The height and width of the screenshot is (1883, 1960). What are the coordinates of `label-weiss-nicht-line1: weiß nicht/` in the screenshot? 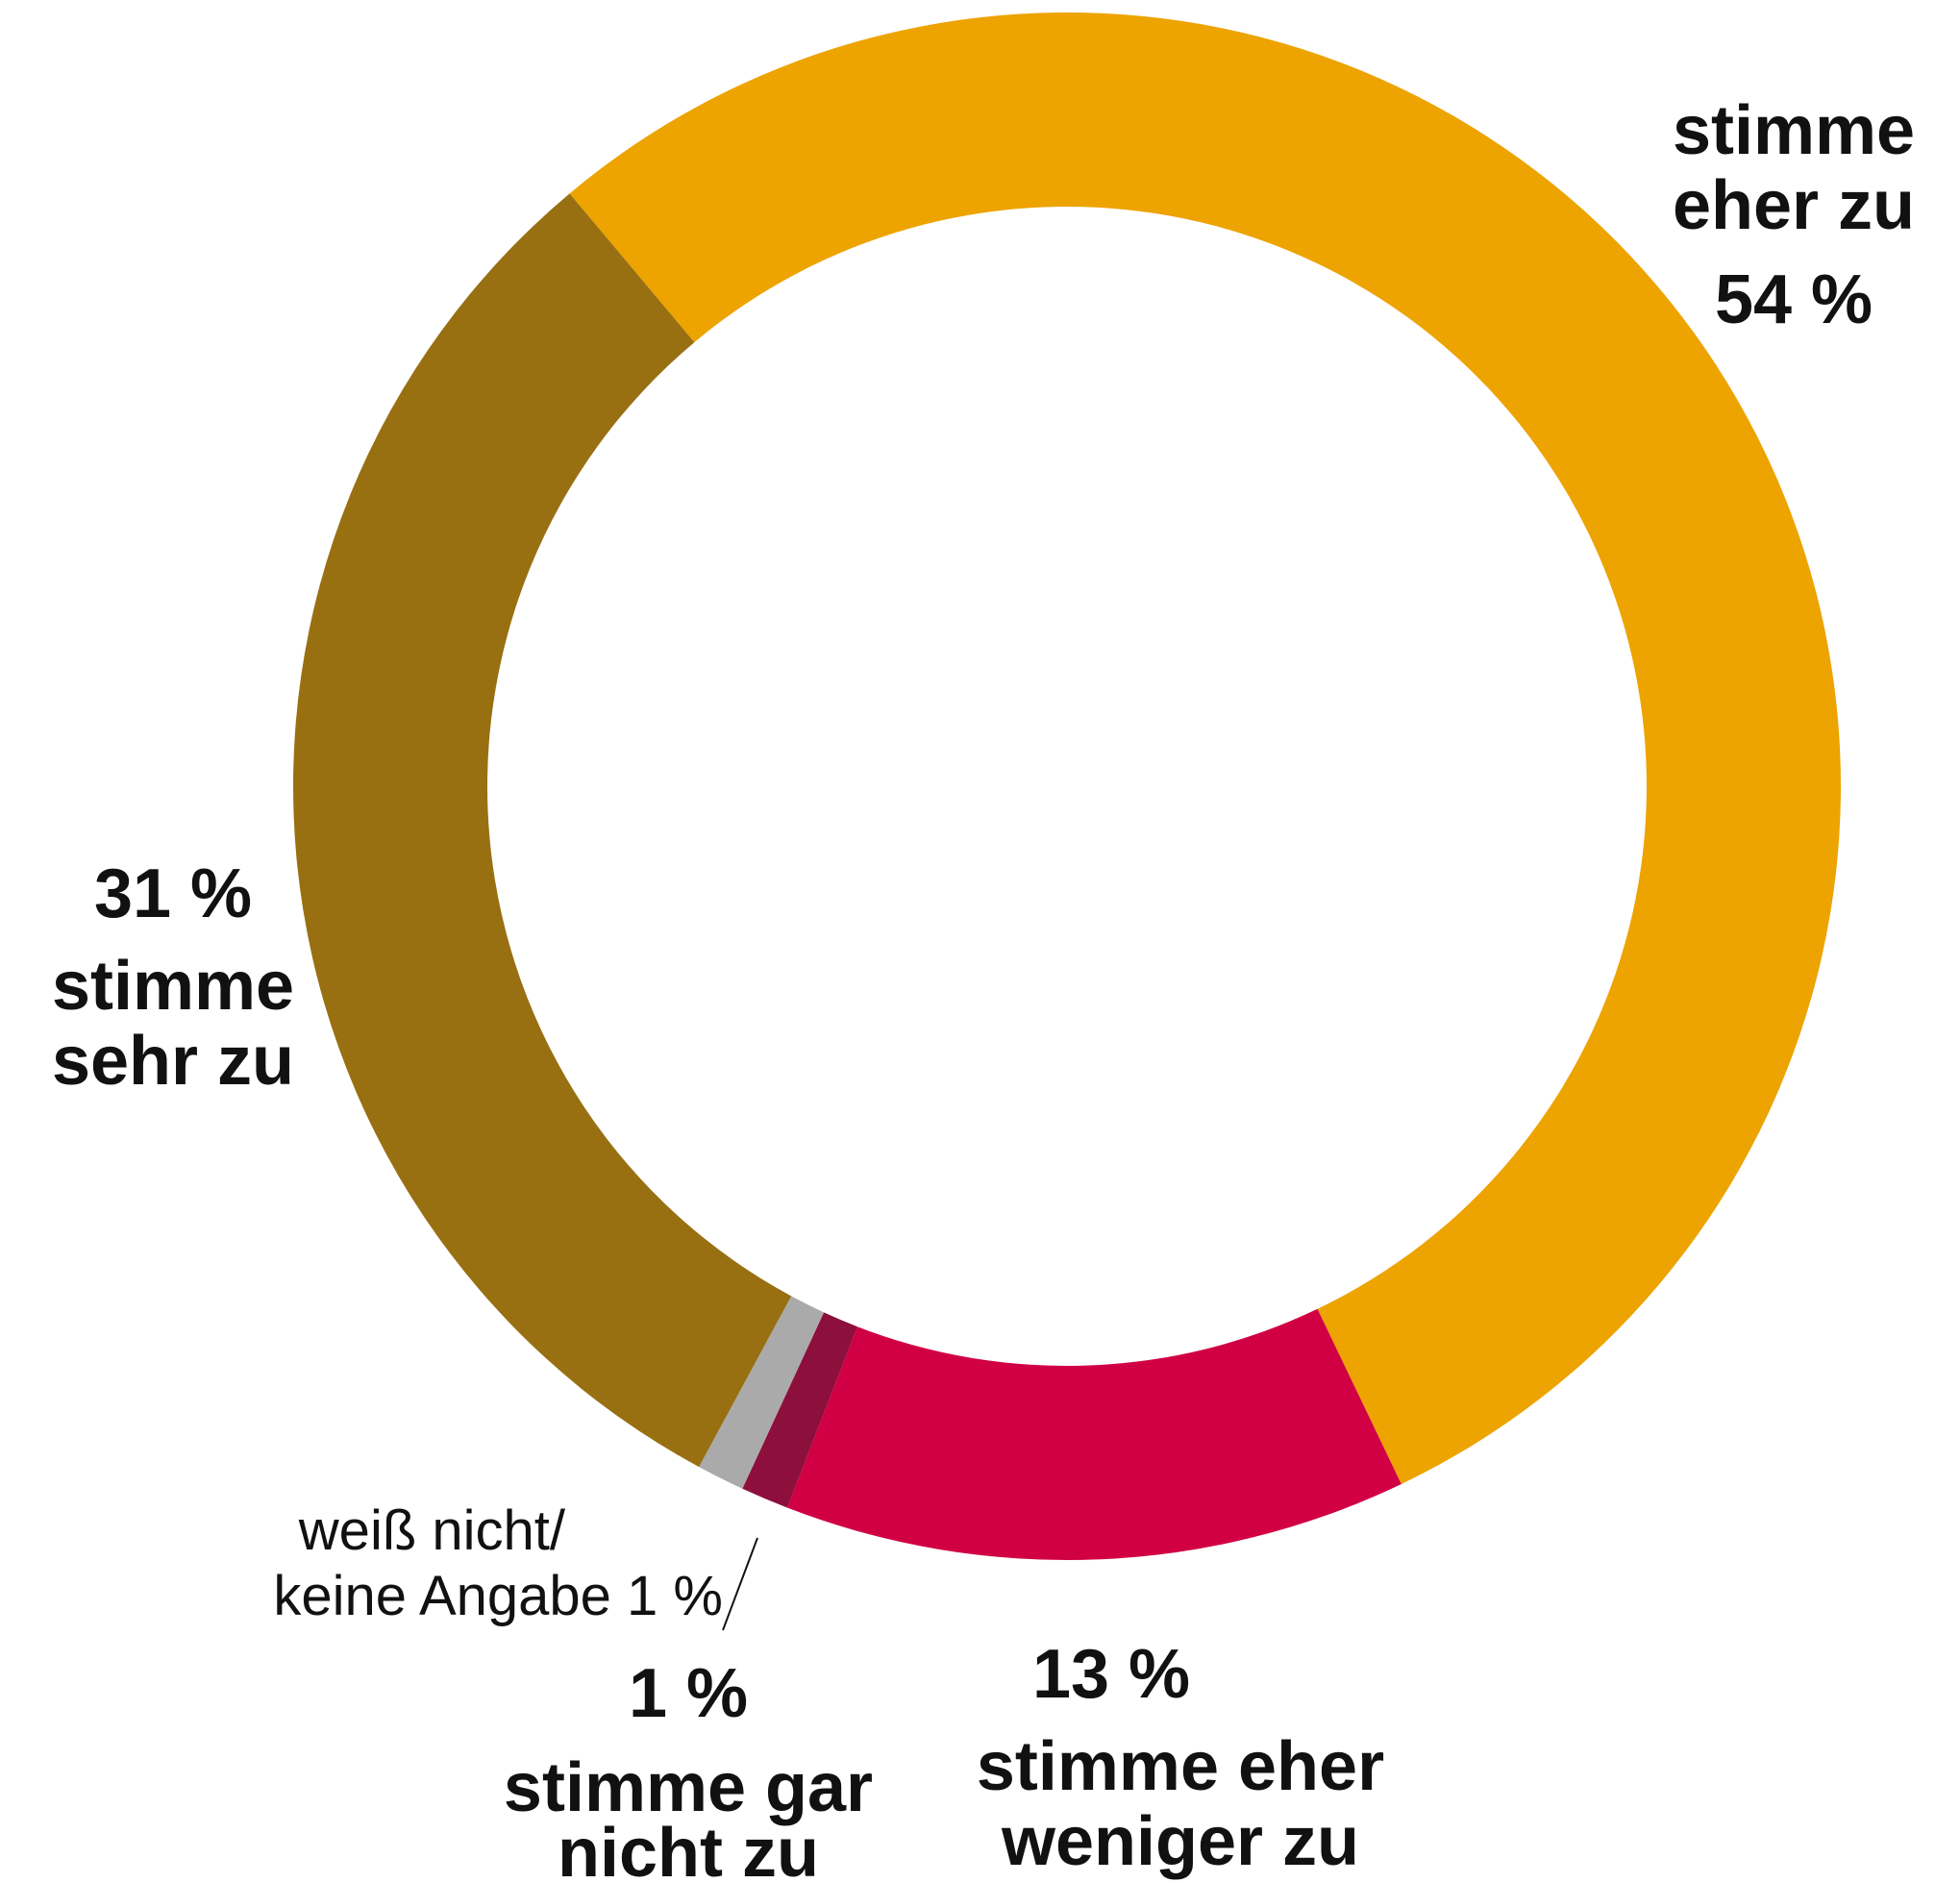 It's located at (432, 1530).